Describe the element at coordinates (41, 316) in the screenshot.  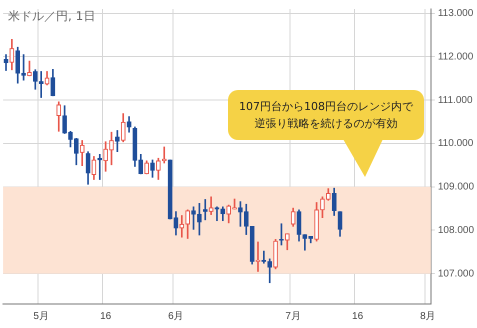
I see `x-tick-label: 5月` at that location.